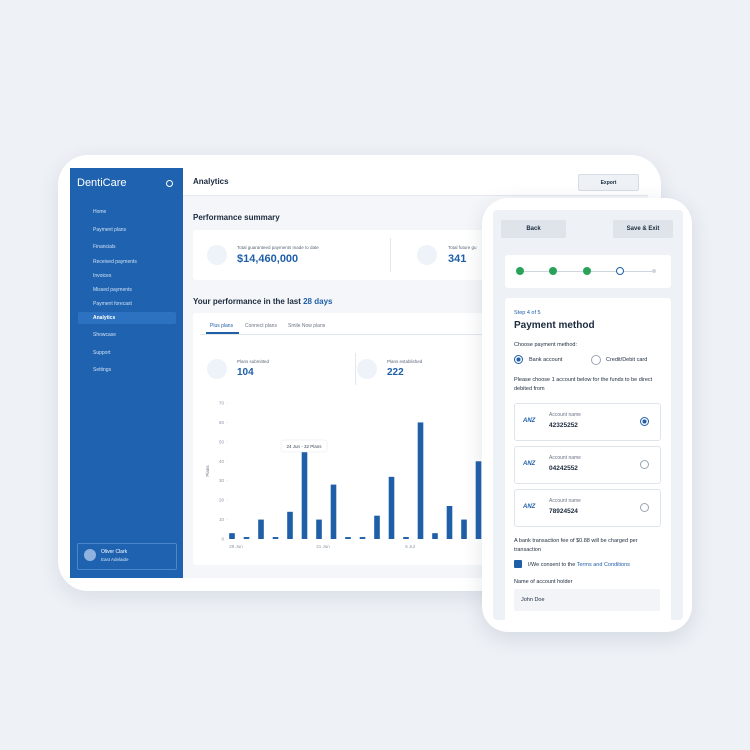 The width and height of the screenshot is (750, 750). Describe the element at coordinates (90, 555) in the screenshot. I see `avatar` at that location.